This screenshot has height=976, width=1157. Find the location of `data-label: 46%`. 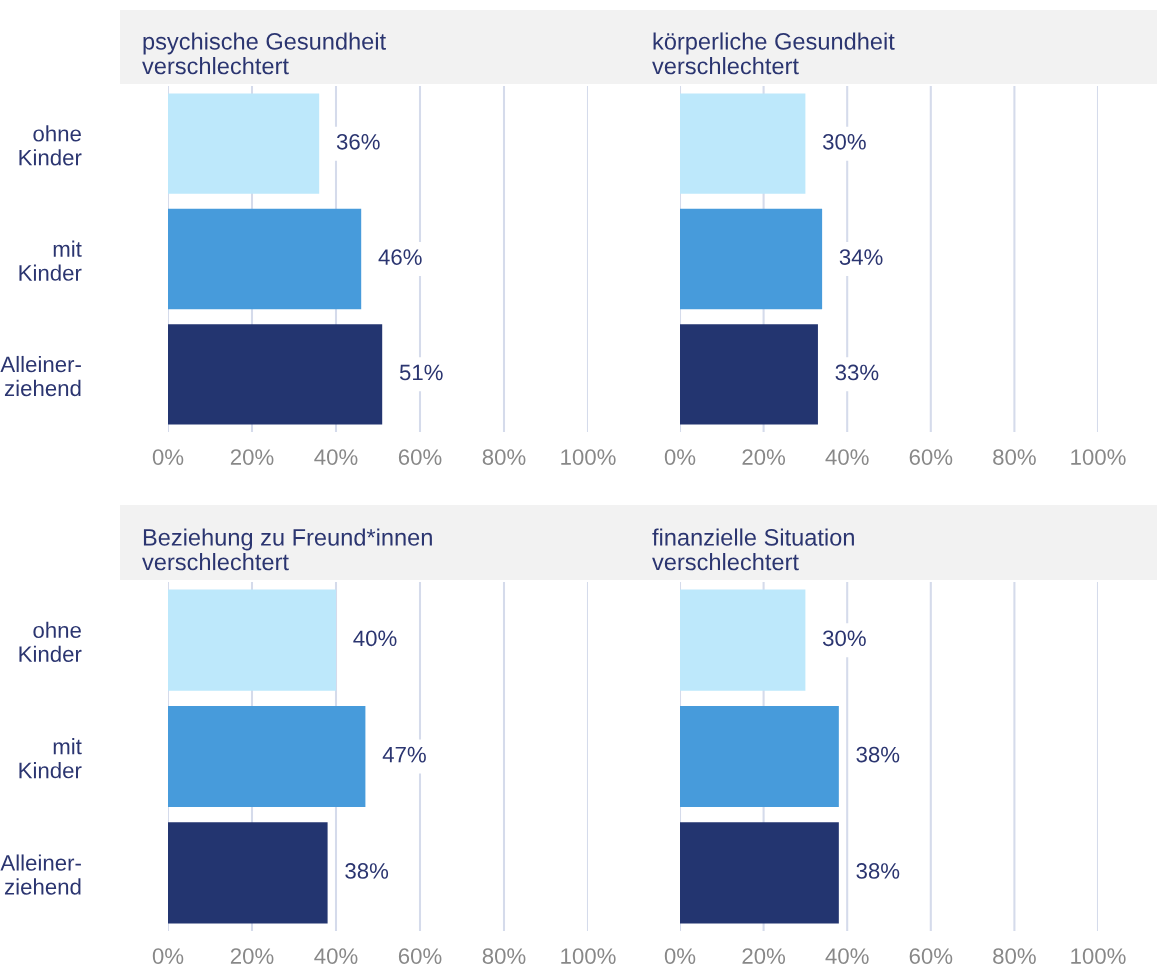

data-label: 46% is located at coordinates (400, 257).